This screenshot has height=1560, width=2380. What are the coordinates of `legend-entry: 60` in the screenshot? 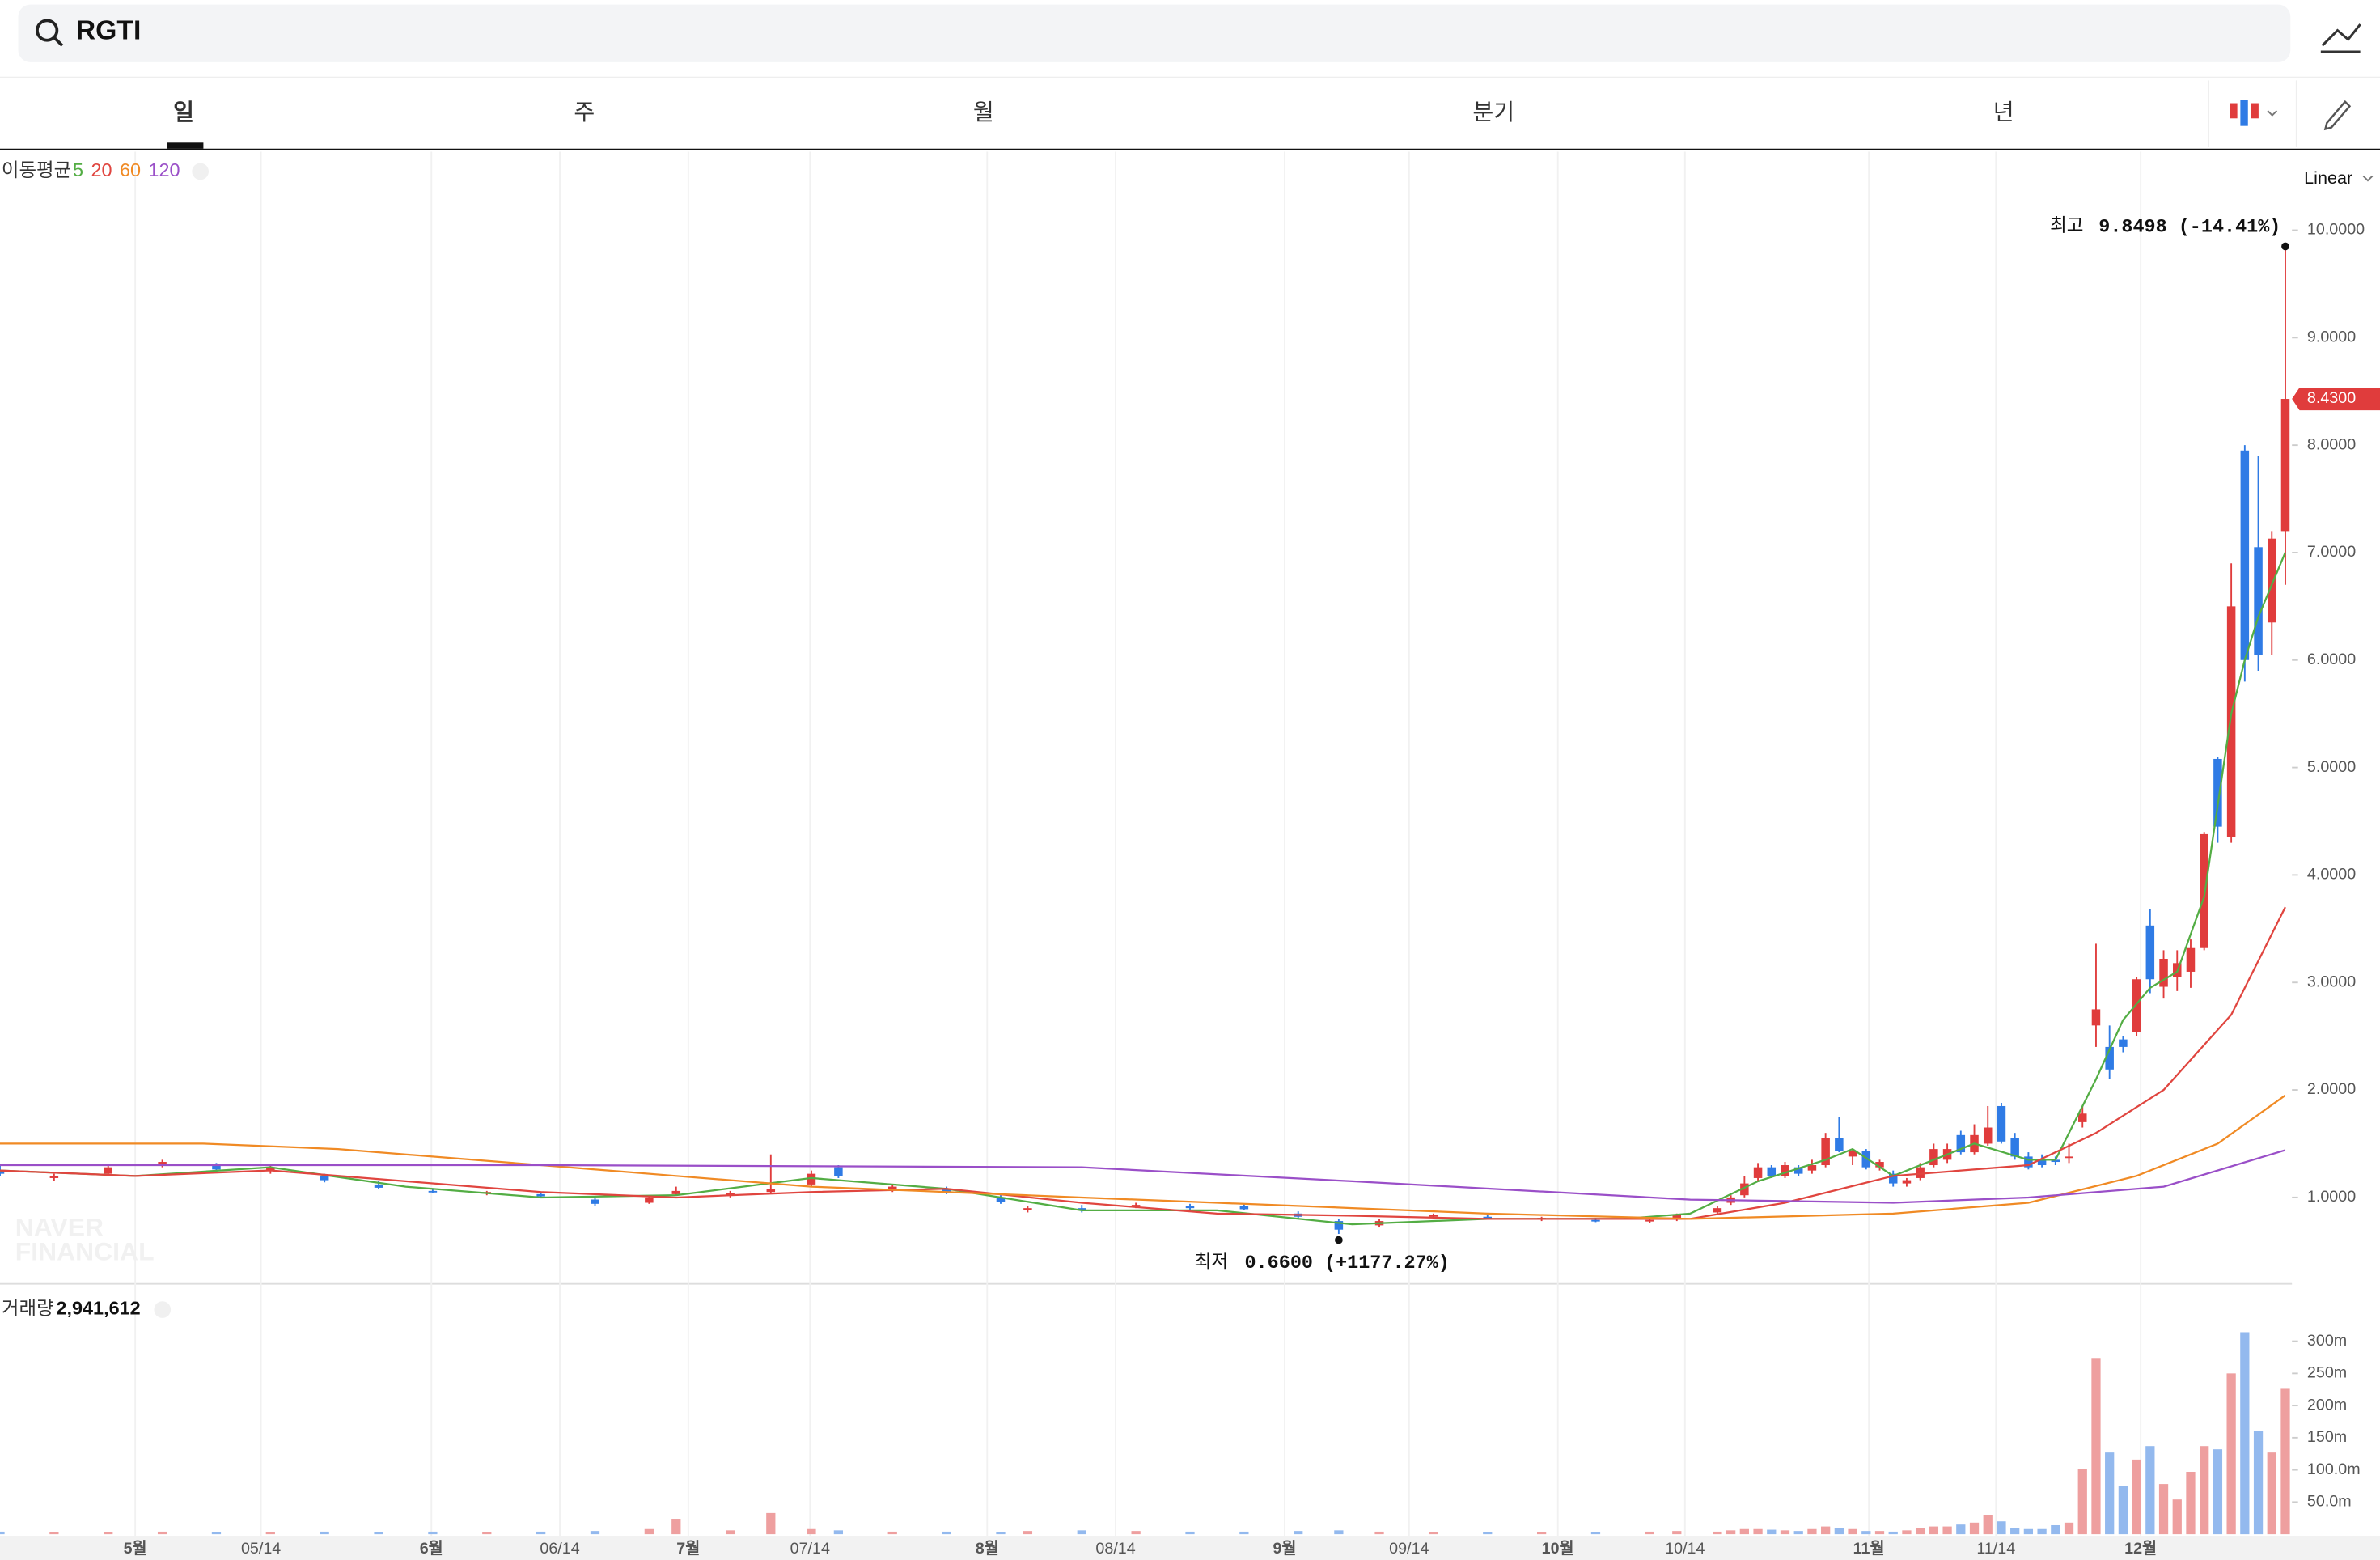 It's located at (130, 169).